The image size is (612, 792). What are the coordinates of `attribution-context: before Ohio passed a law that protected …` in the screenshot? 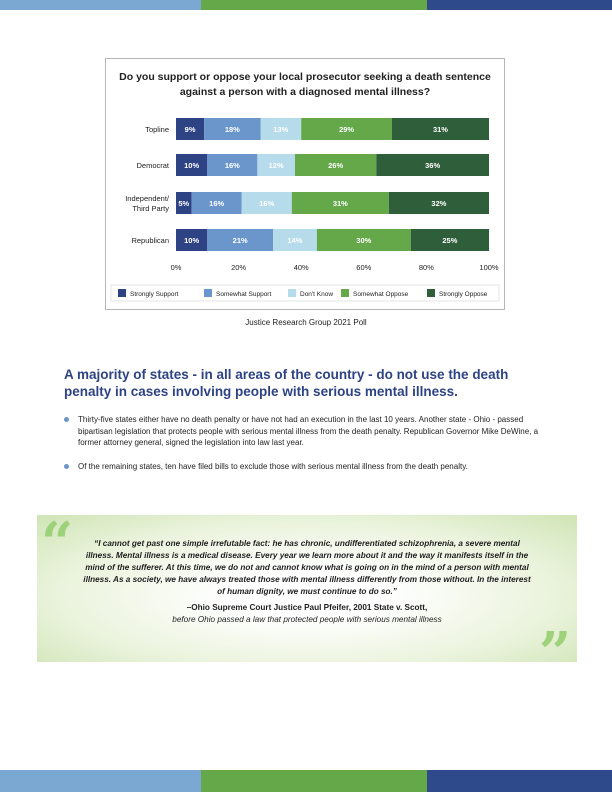 It's located at (307, 619).